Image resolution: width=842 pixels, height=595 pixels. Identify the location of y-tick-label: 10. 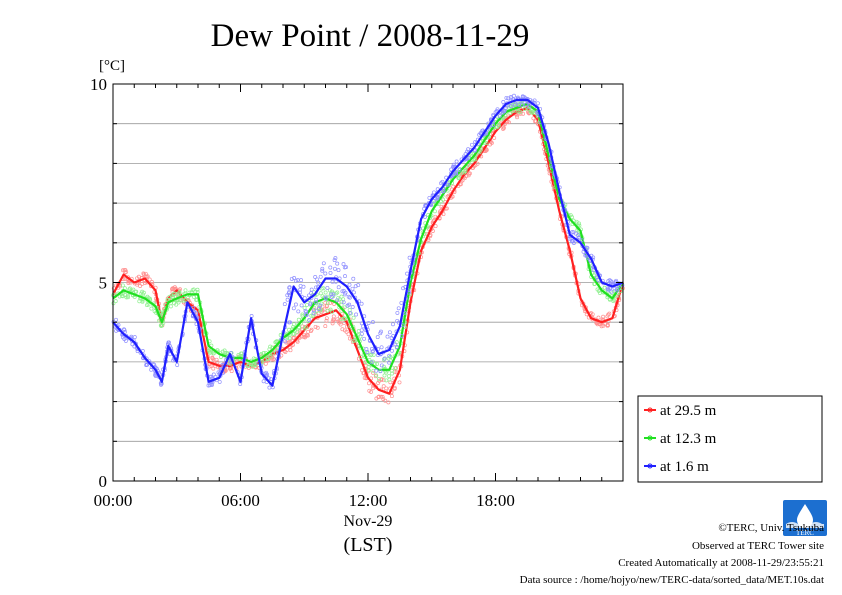
(98, 84).